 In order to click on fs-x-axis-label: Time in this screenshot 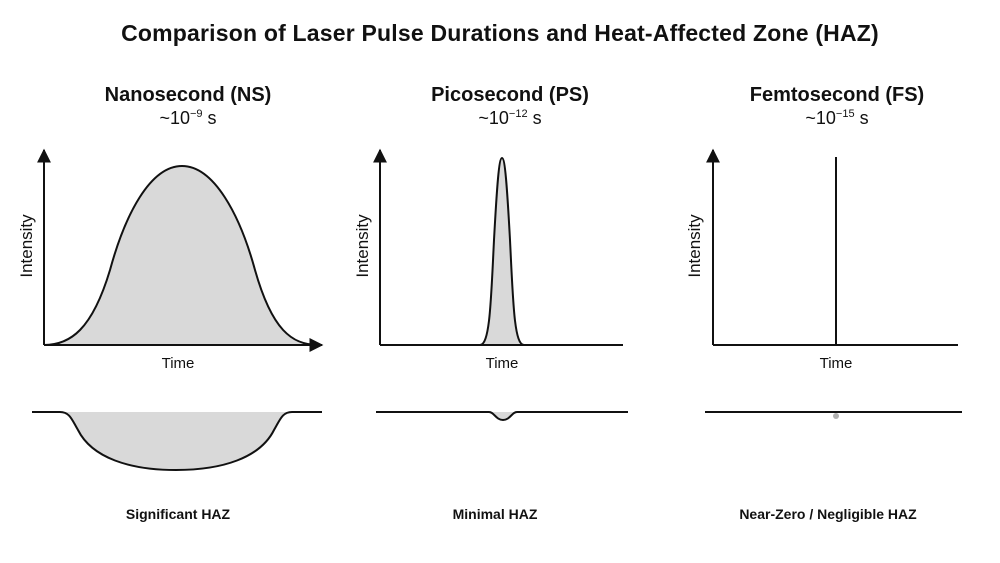, I will do `click(836, 363)`.